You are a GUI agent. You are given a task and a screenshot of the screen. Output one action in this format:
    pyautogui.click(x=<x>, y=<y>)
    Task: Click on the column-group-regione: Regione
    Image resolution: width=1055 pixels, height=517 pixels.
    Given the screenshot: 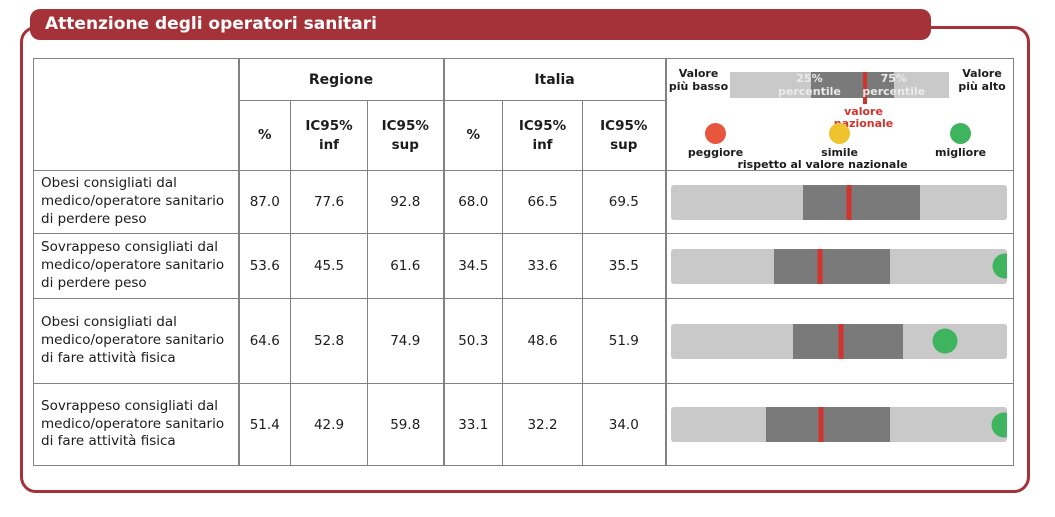 What is the action you would take?
    pyautogui.click(x=340, y=79)
    